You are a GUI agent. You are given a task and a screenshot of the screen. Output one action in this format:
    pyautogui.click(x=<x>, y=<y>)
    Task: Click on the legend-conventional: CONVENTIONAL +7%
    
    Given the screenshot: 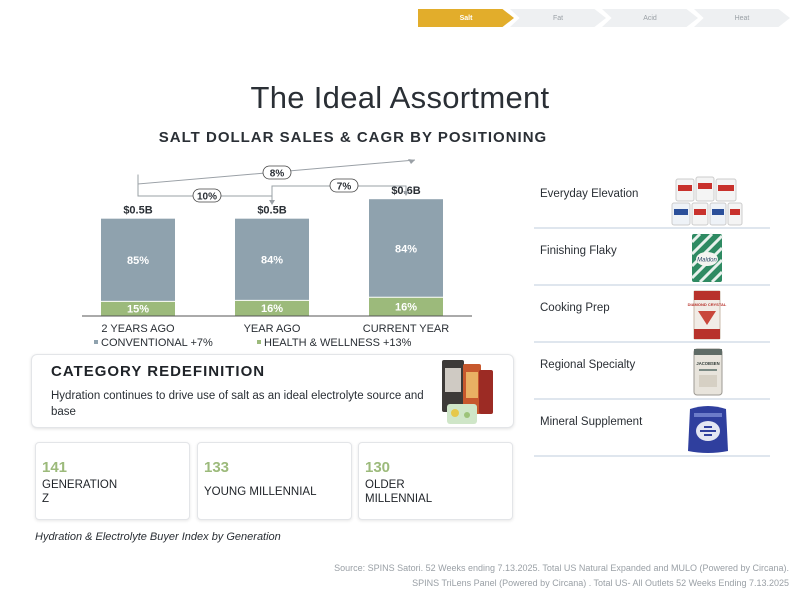 What is the action you would take?
    pyautogui.click(x=157, y=343)
    